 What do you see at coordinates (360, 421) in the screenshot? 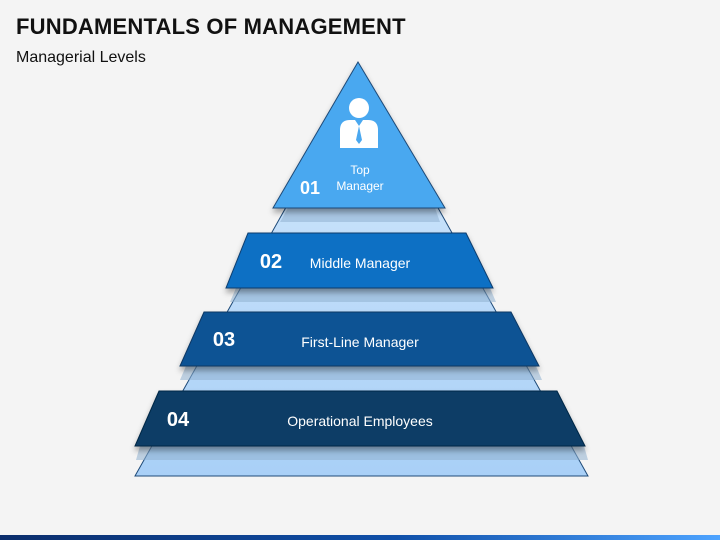
I see `level-04-label: Operational Employees` at bounding box center [360, 421].